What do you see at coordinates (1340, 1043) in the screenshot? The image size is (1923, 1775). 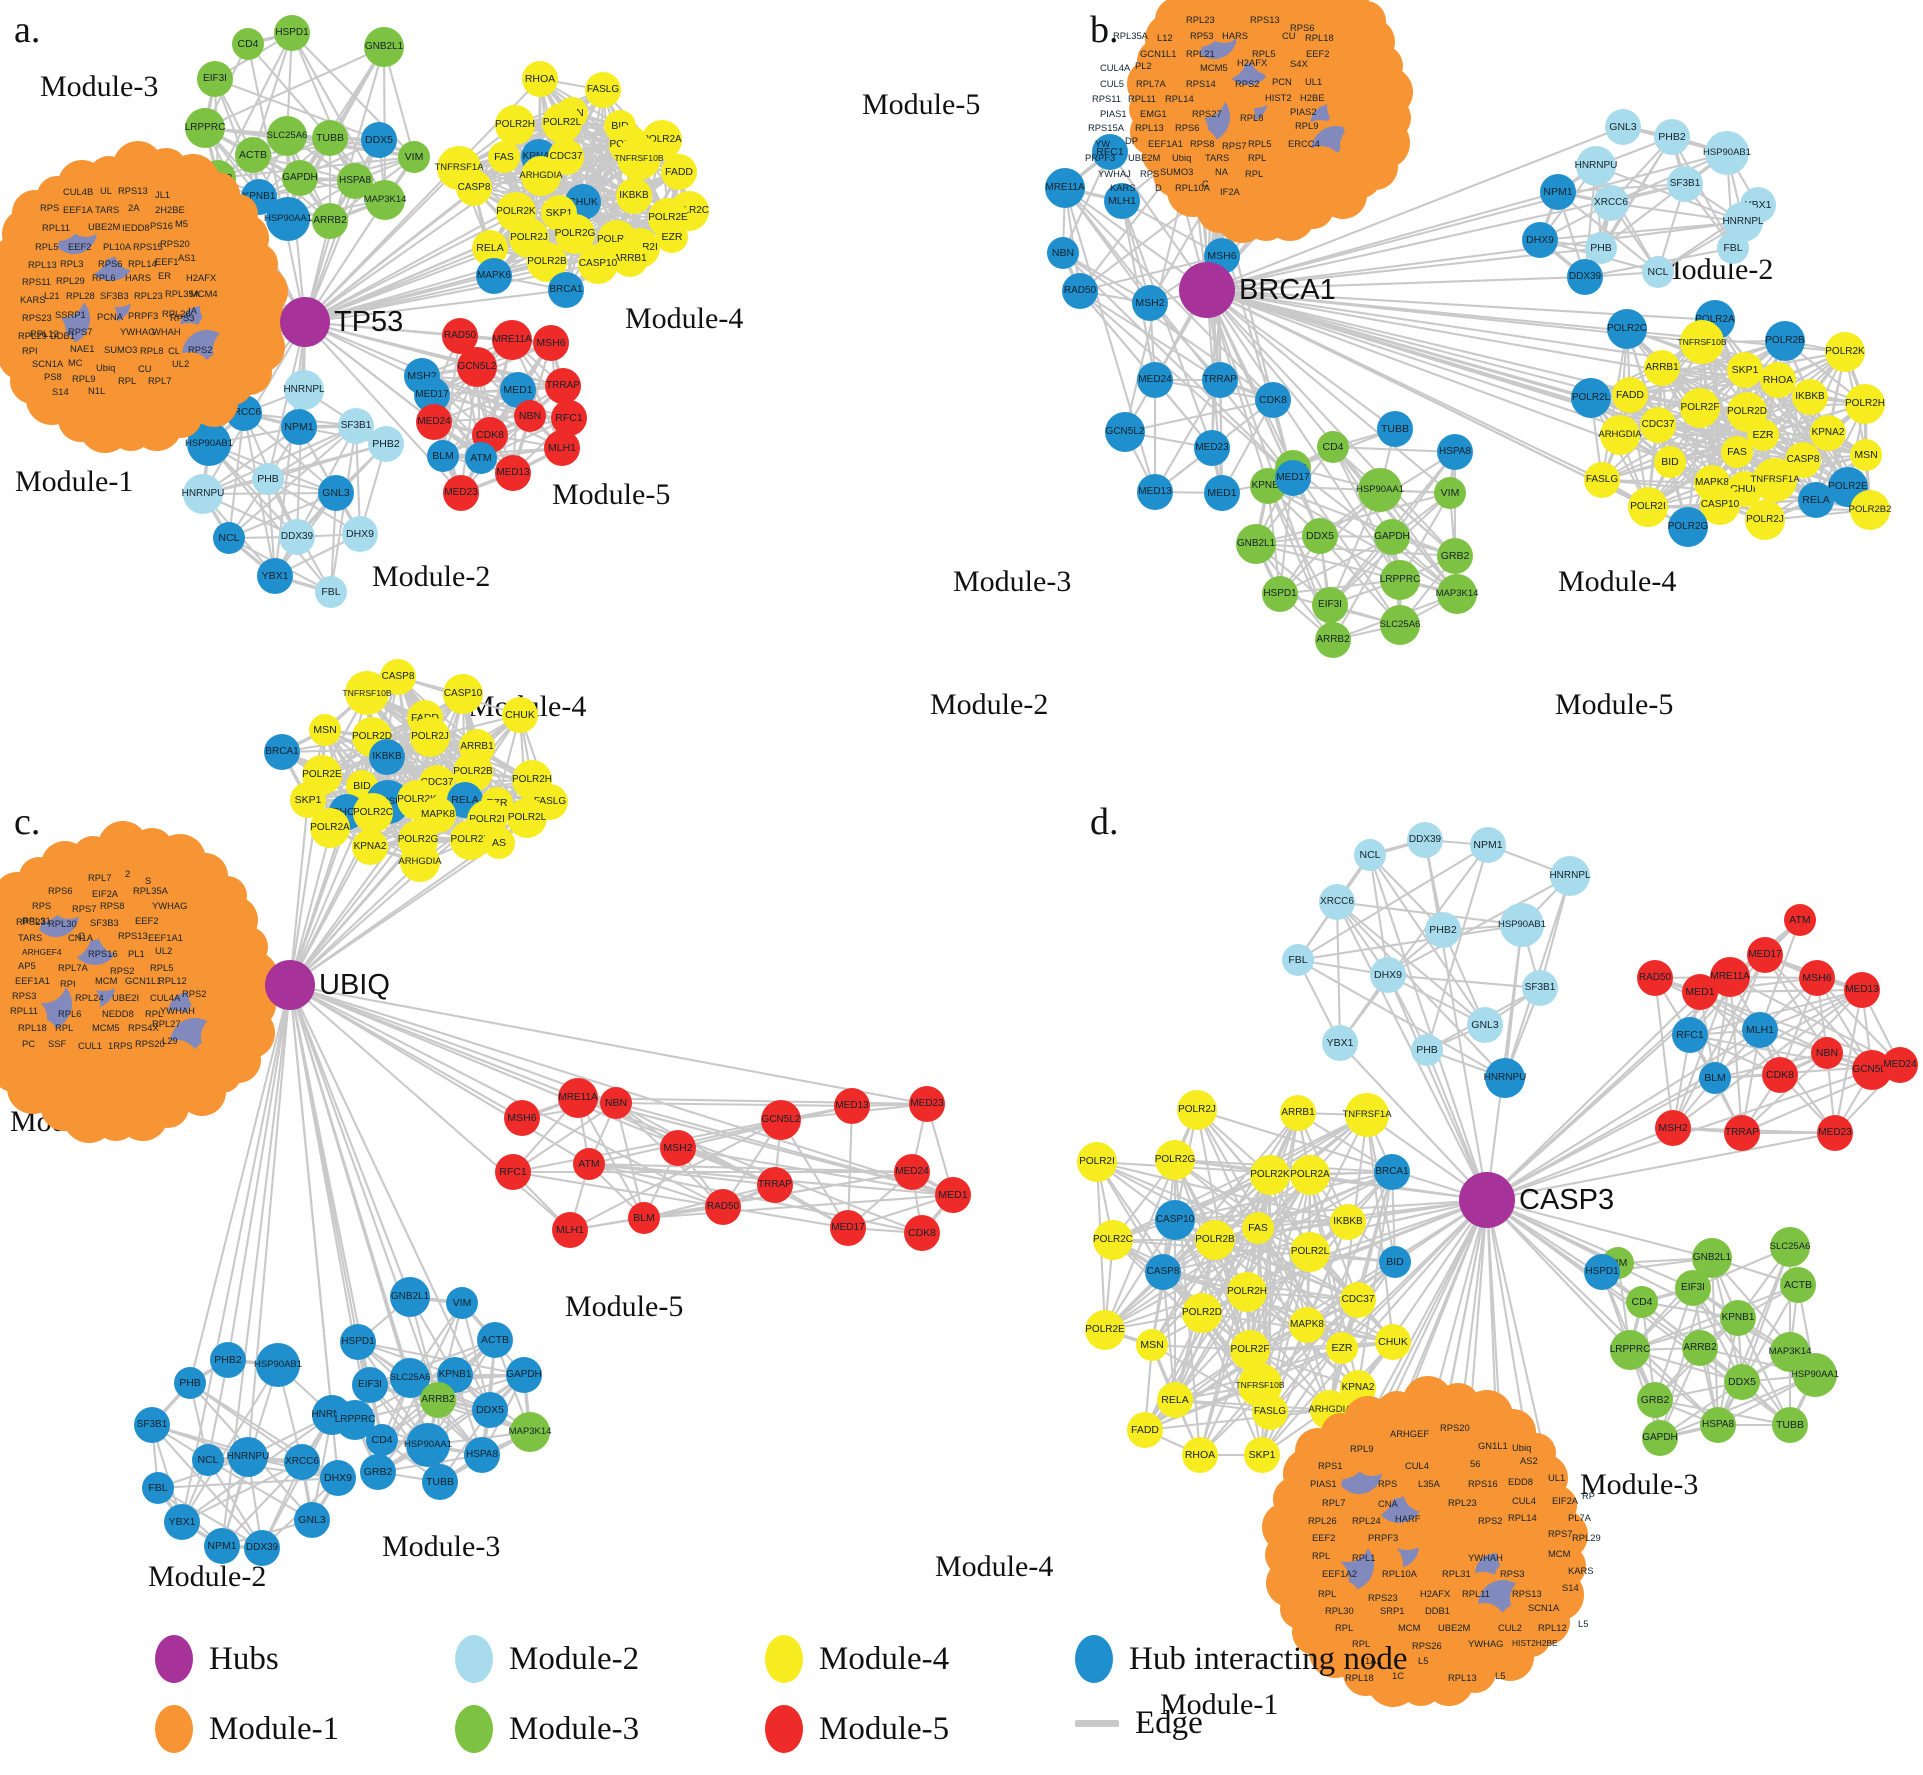 I see `node-d-ybx1: YBX1` at bounding box center [1340, 1043].